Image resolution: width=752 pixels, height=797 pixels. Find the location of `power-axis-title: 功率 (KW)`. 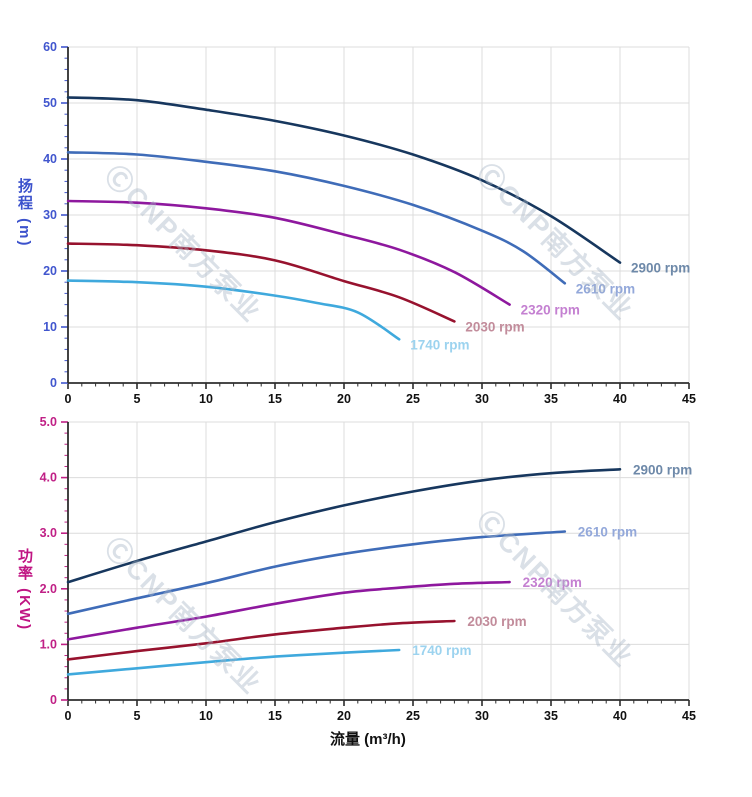

power-axis-title: 功率 (KW) is located at coordinates (24, 590).